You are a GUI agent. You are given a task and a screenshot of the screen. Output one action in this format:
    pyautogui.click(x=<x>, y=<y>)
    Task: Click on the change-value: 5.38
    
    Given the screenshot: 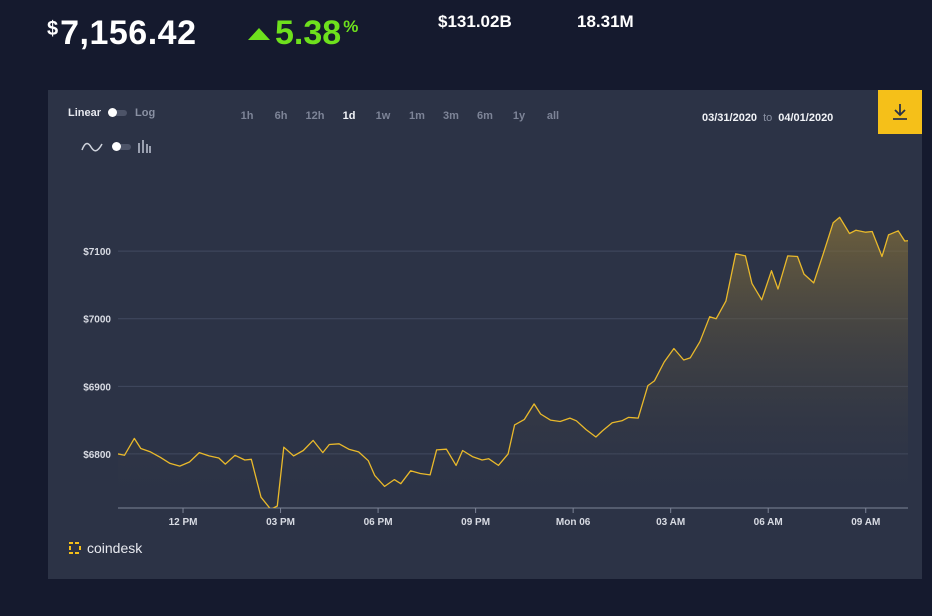 What is the action you would take?
    pyautogui.click(x=308, y=33)
    